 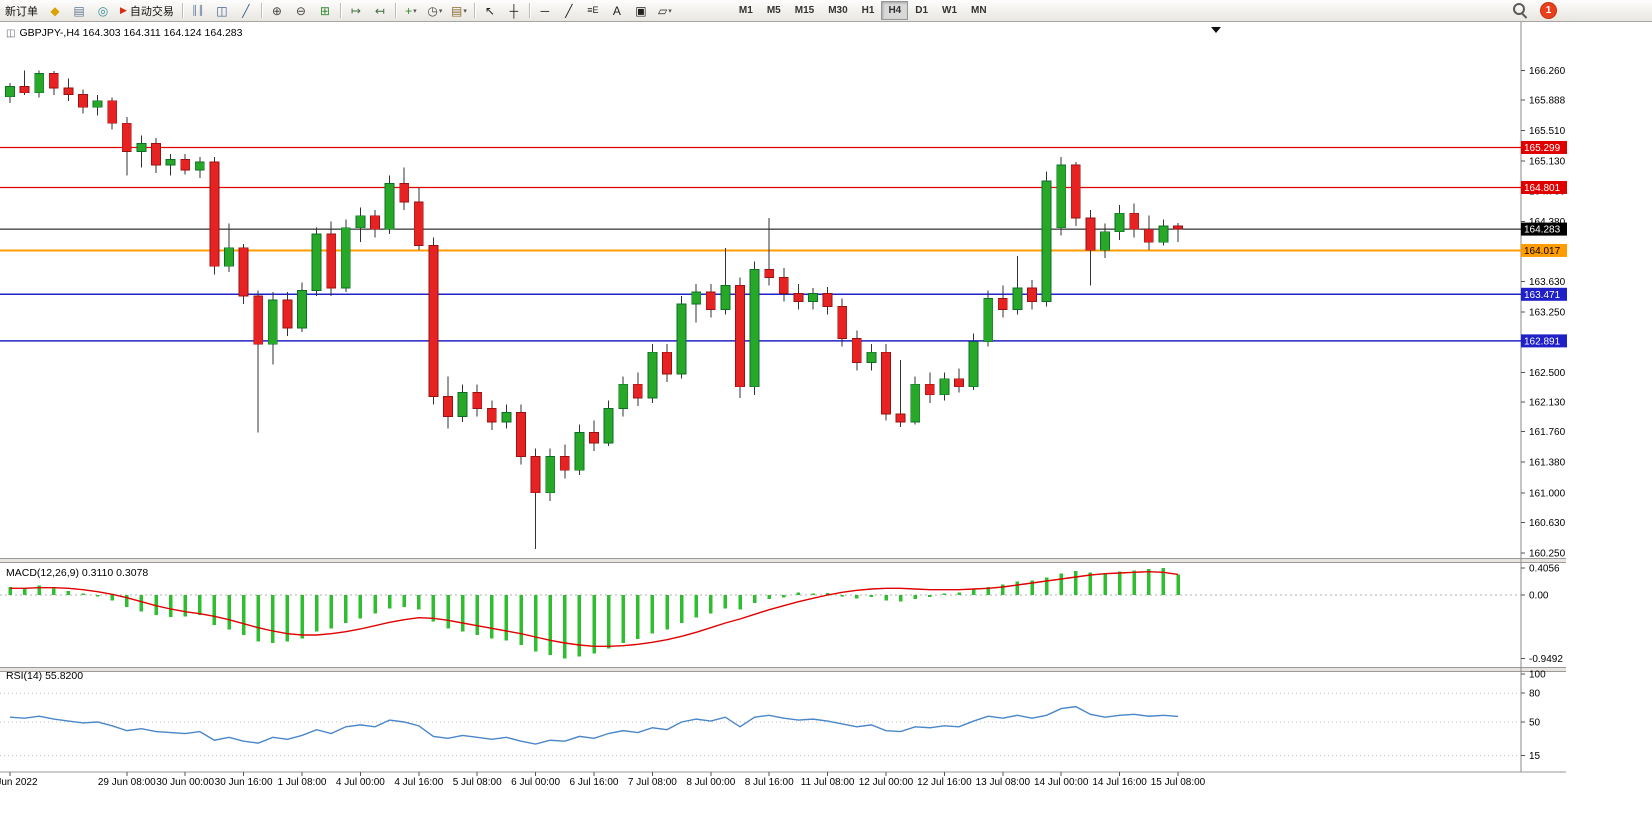 What do you see at coordinates (529, 10) in the screenshot?
I see `toolbar-separator` at bounding box center [529, 10].